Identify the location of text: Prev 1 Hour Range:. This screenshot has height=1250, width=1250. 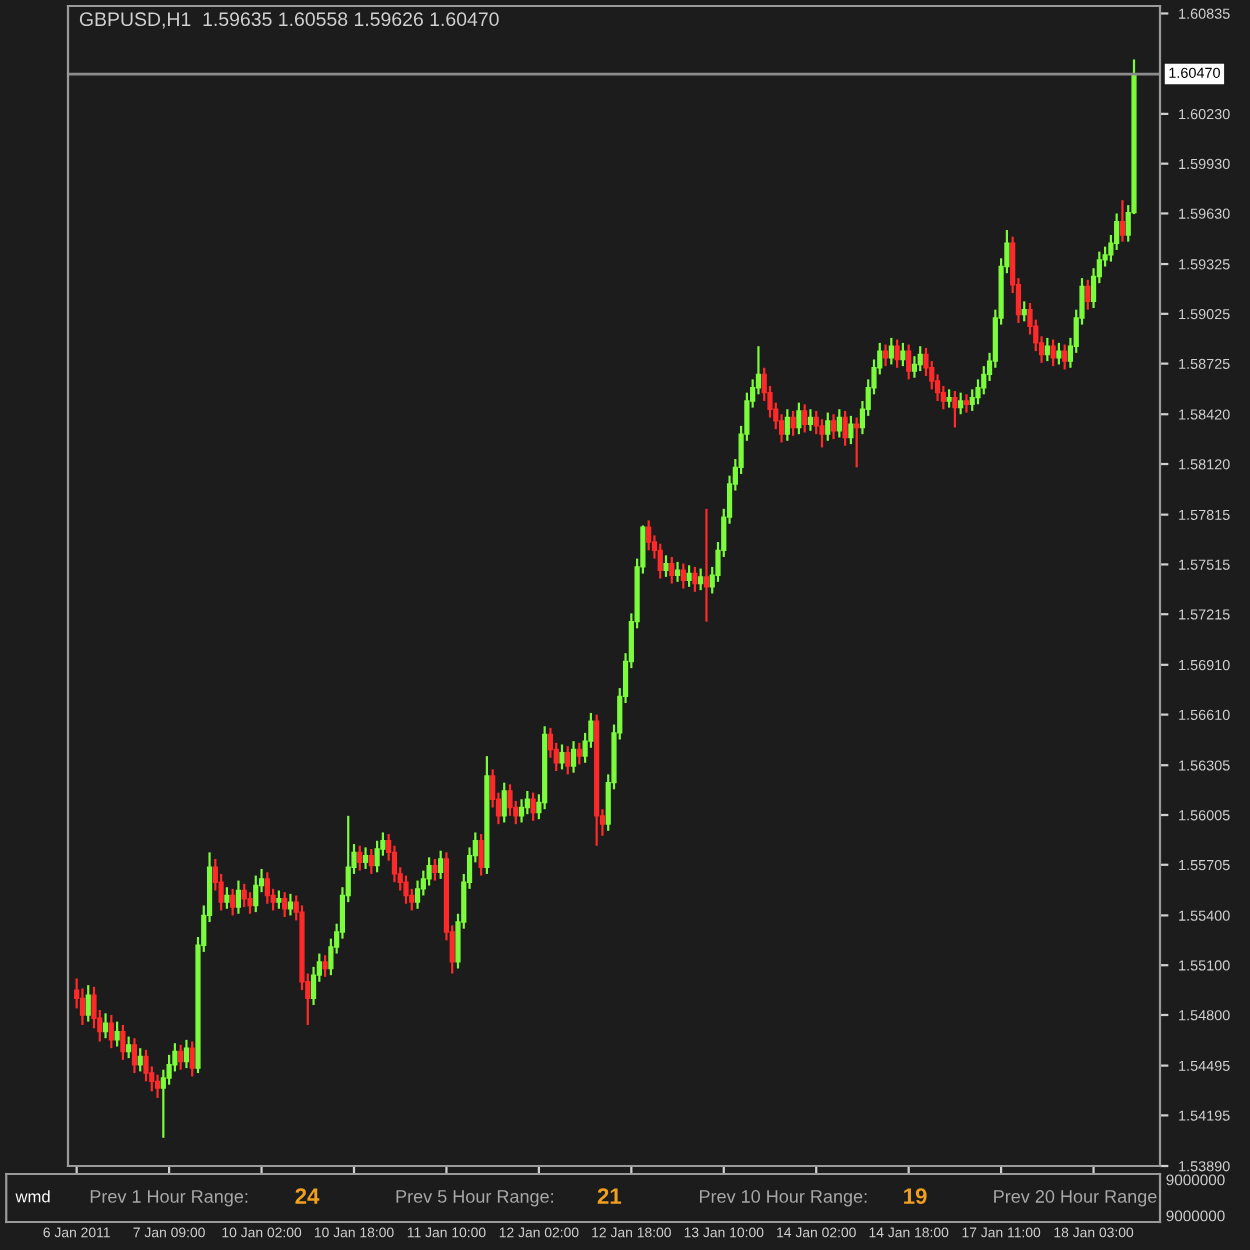
(169, 1198).